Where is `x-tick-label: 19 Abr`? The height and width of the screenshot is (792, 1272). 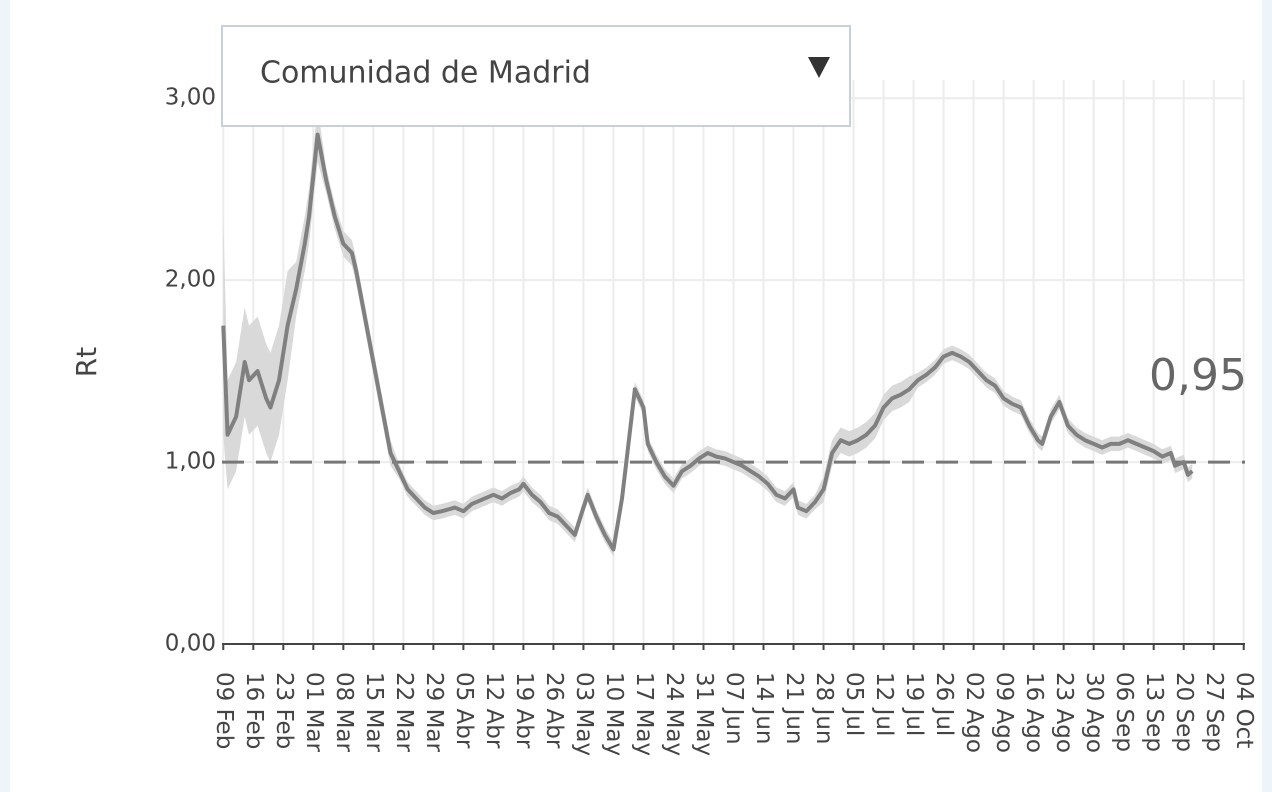
x-tick-label: 19 Abr is located at coordinates (524, 710).